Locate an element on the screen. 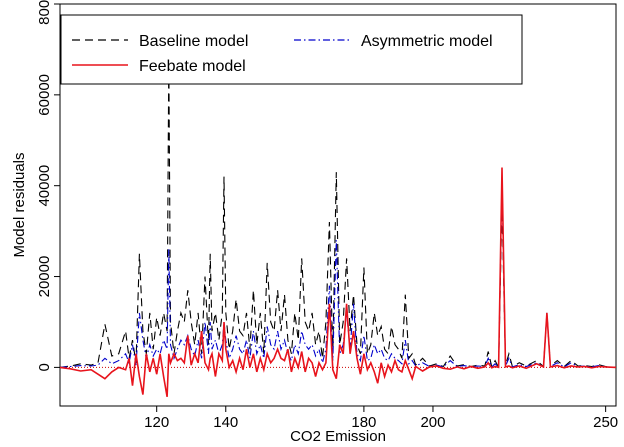  y-tick-label: 0 is located at coordinates (44, 367).